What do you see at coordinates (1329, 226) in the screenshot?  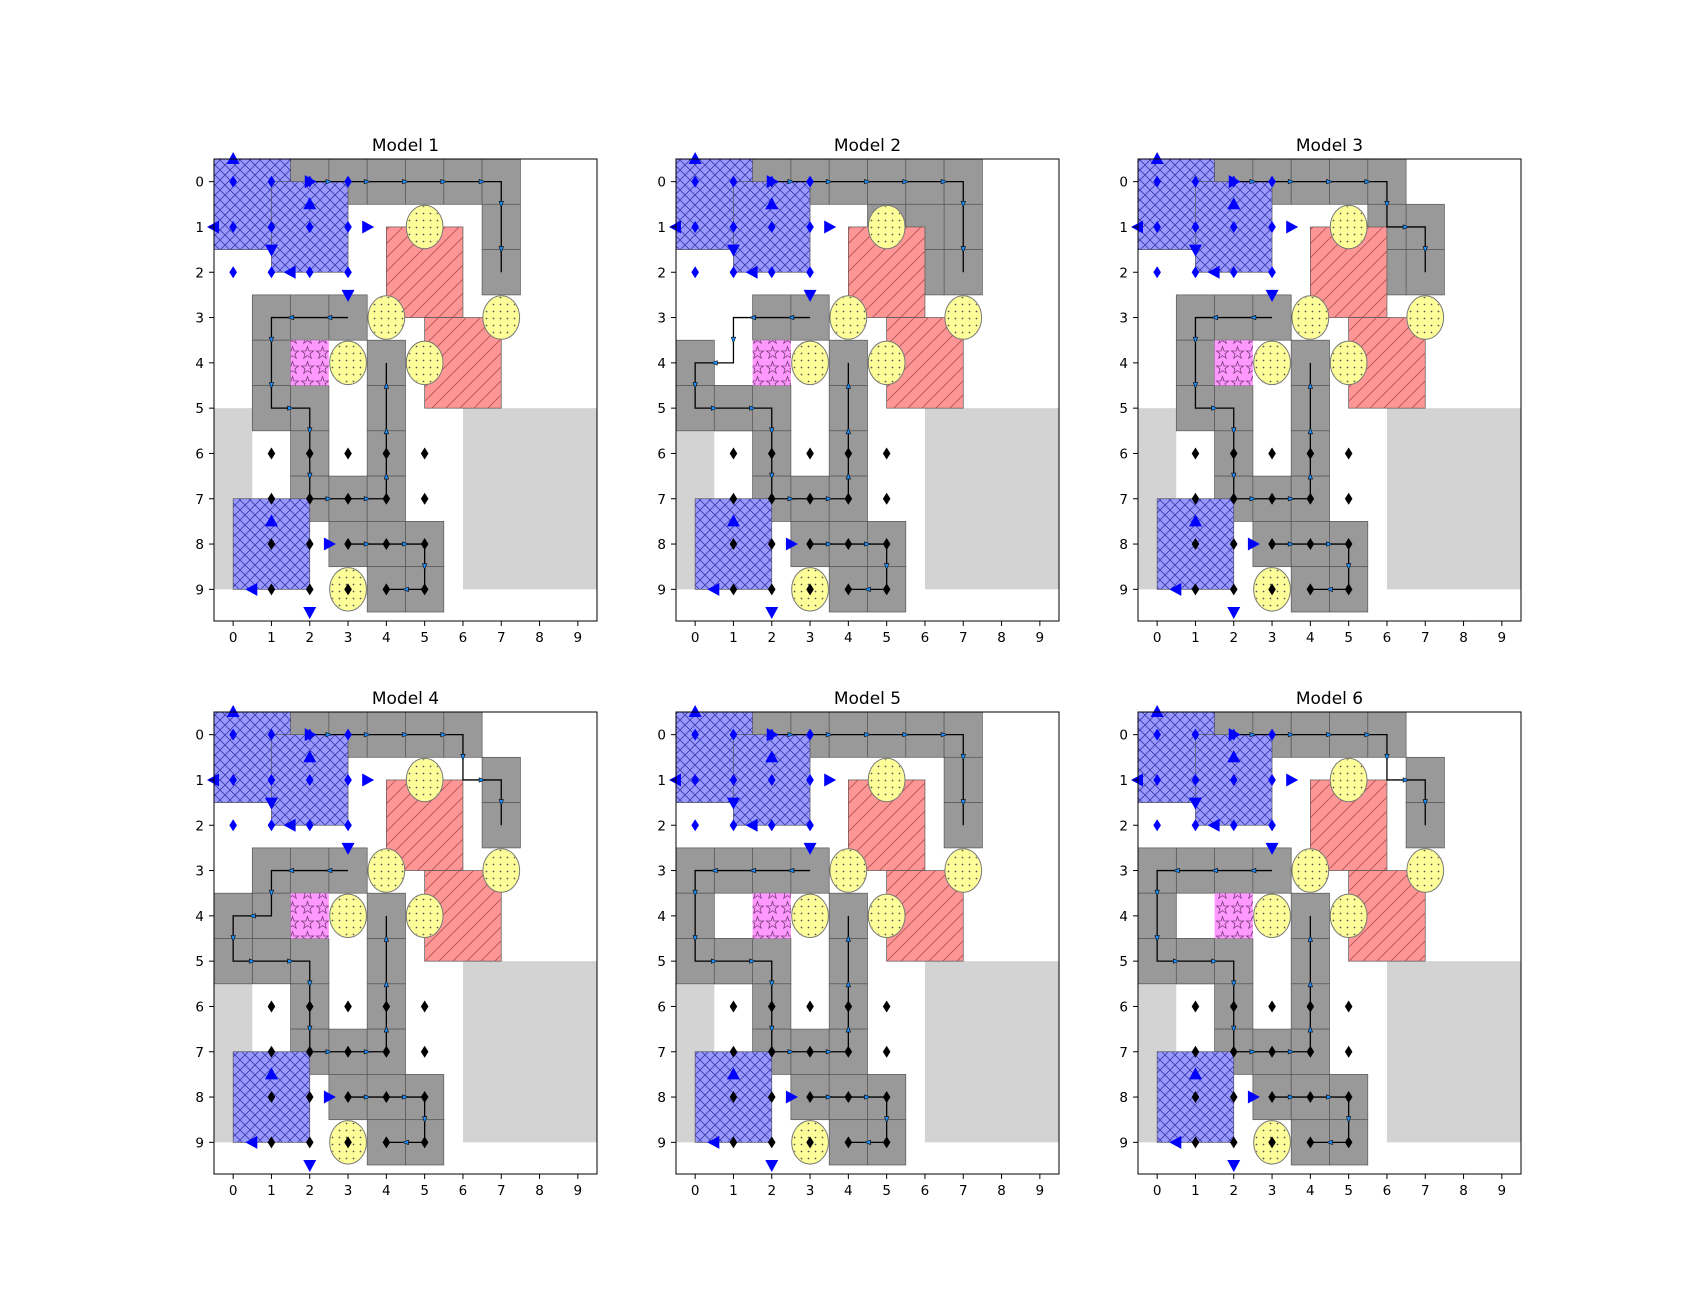 I see `path-line` at bounding box center [1329, 226].